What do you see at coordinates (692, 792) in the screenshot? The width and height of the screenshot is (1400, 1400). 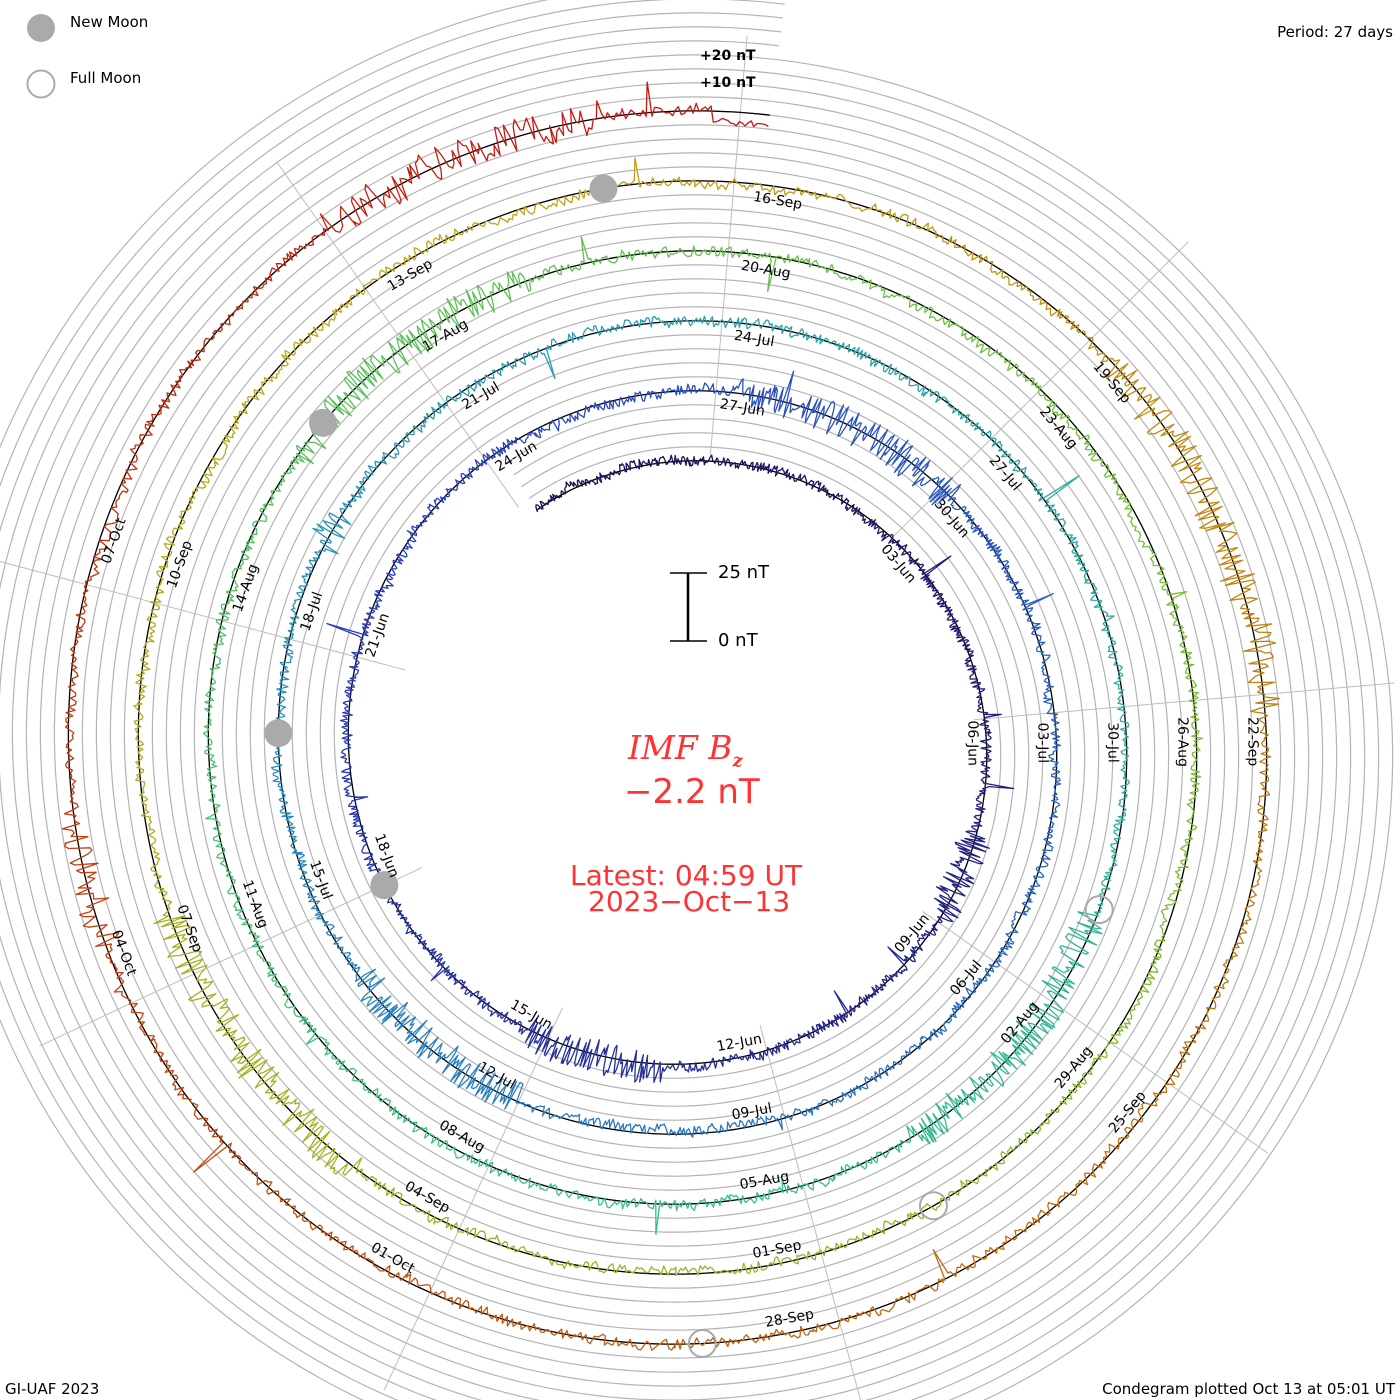 I see `current-value: −2.2 nT` at bounding box center [692, 792].